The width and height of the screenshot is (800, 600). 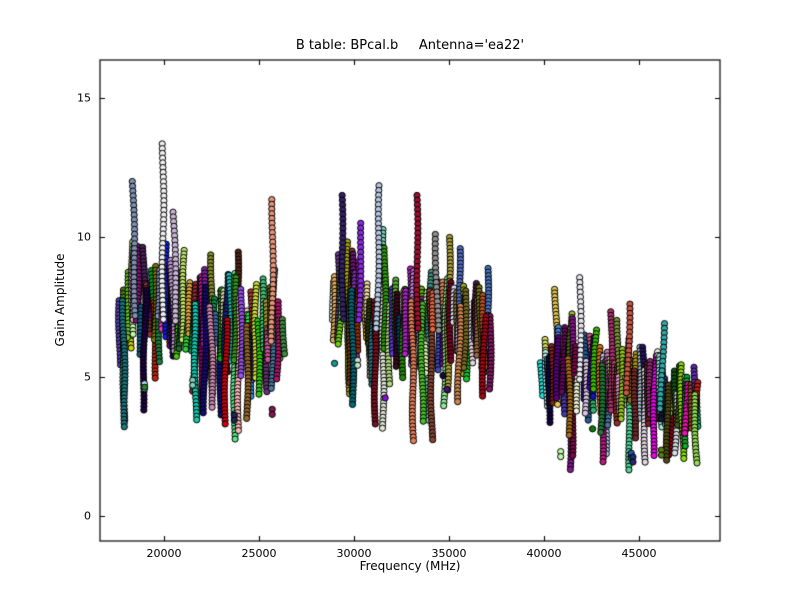 What do you see at coordinates (354, 553) in the screenshot?
I see `x-tick-label: 30000` at bounding box center [354, 553].